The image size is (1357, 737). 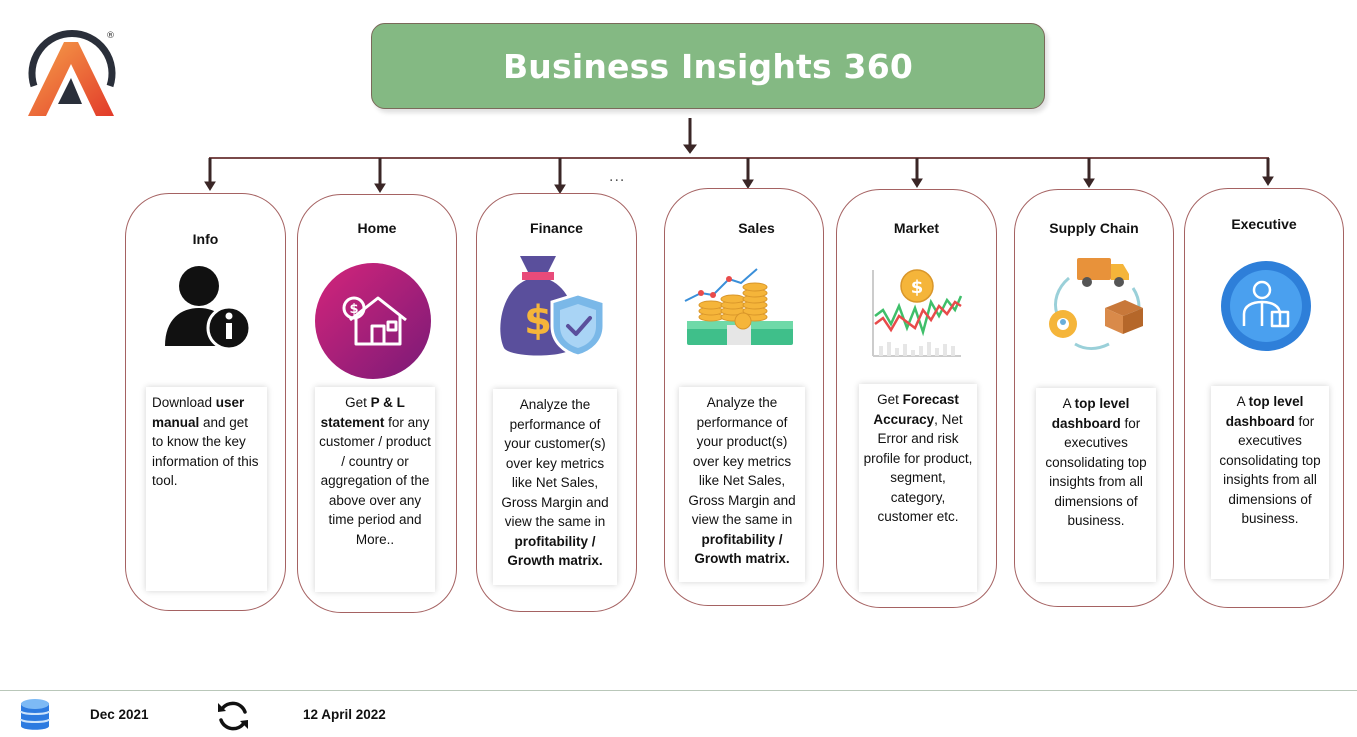 What do you see at coordinates (184, 402) in the screenshot?
I see `desc-segment: Download` at bounding box center [184, 402].